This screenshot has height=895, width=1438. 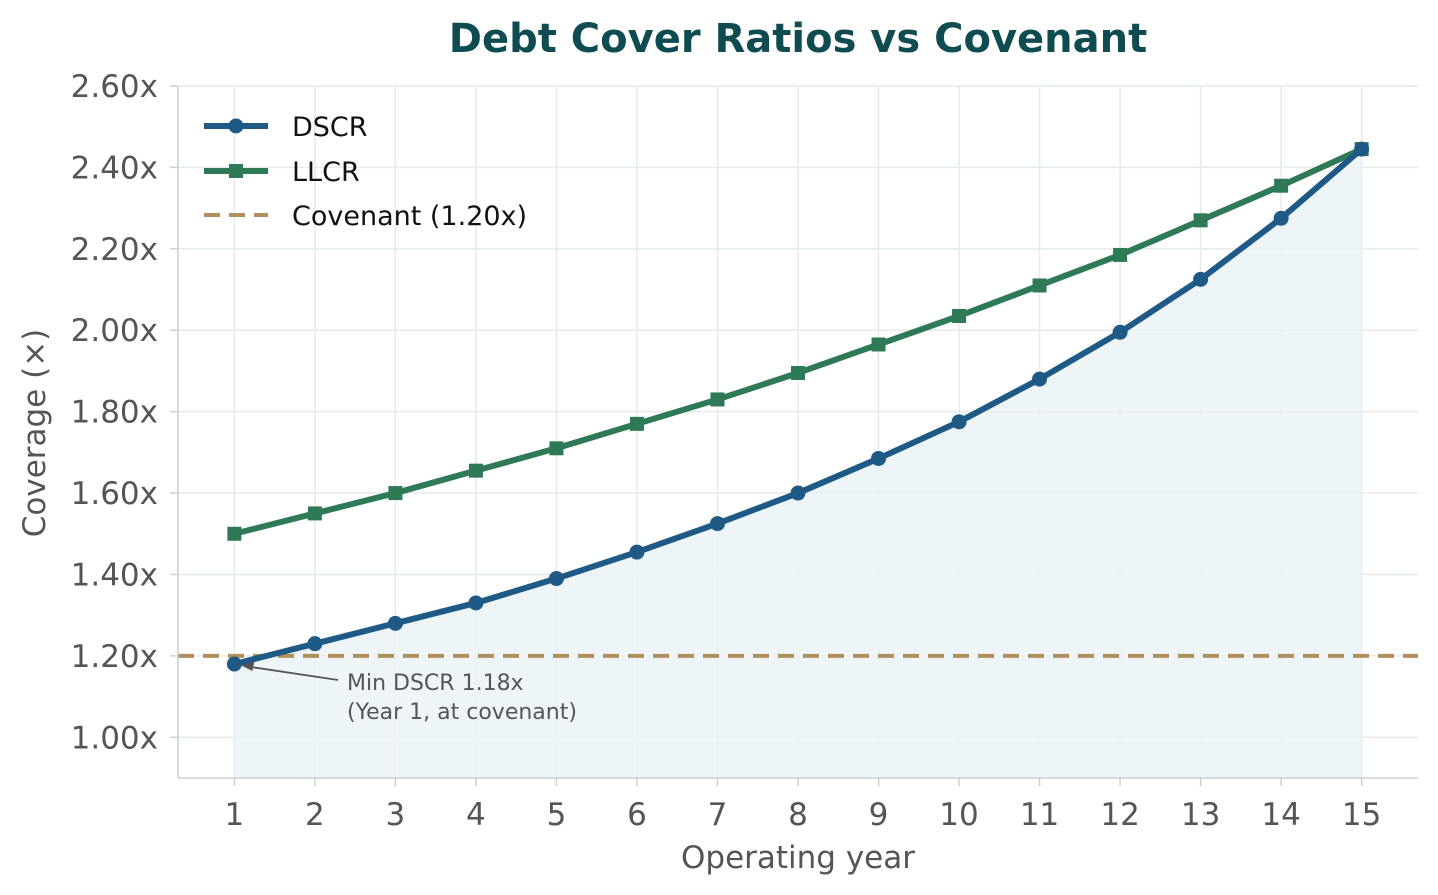 What do you see at coordinates (1361, 815) in the screenshot?
I see `x-tick-label: 15` at bounding box center [1361, 815].